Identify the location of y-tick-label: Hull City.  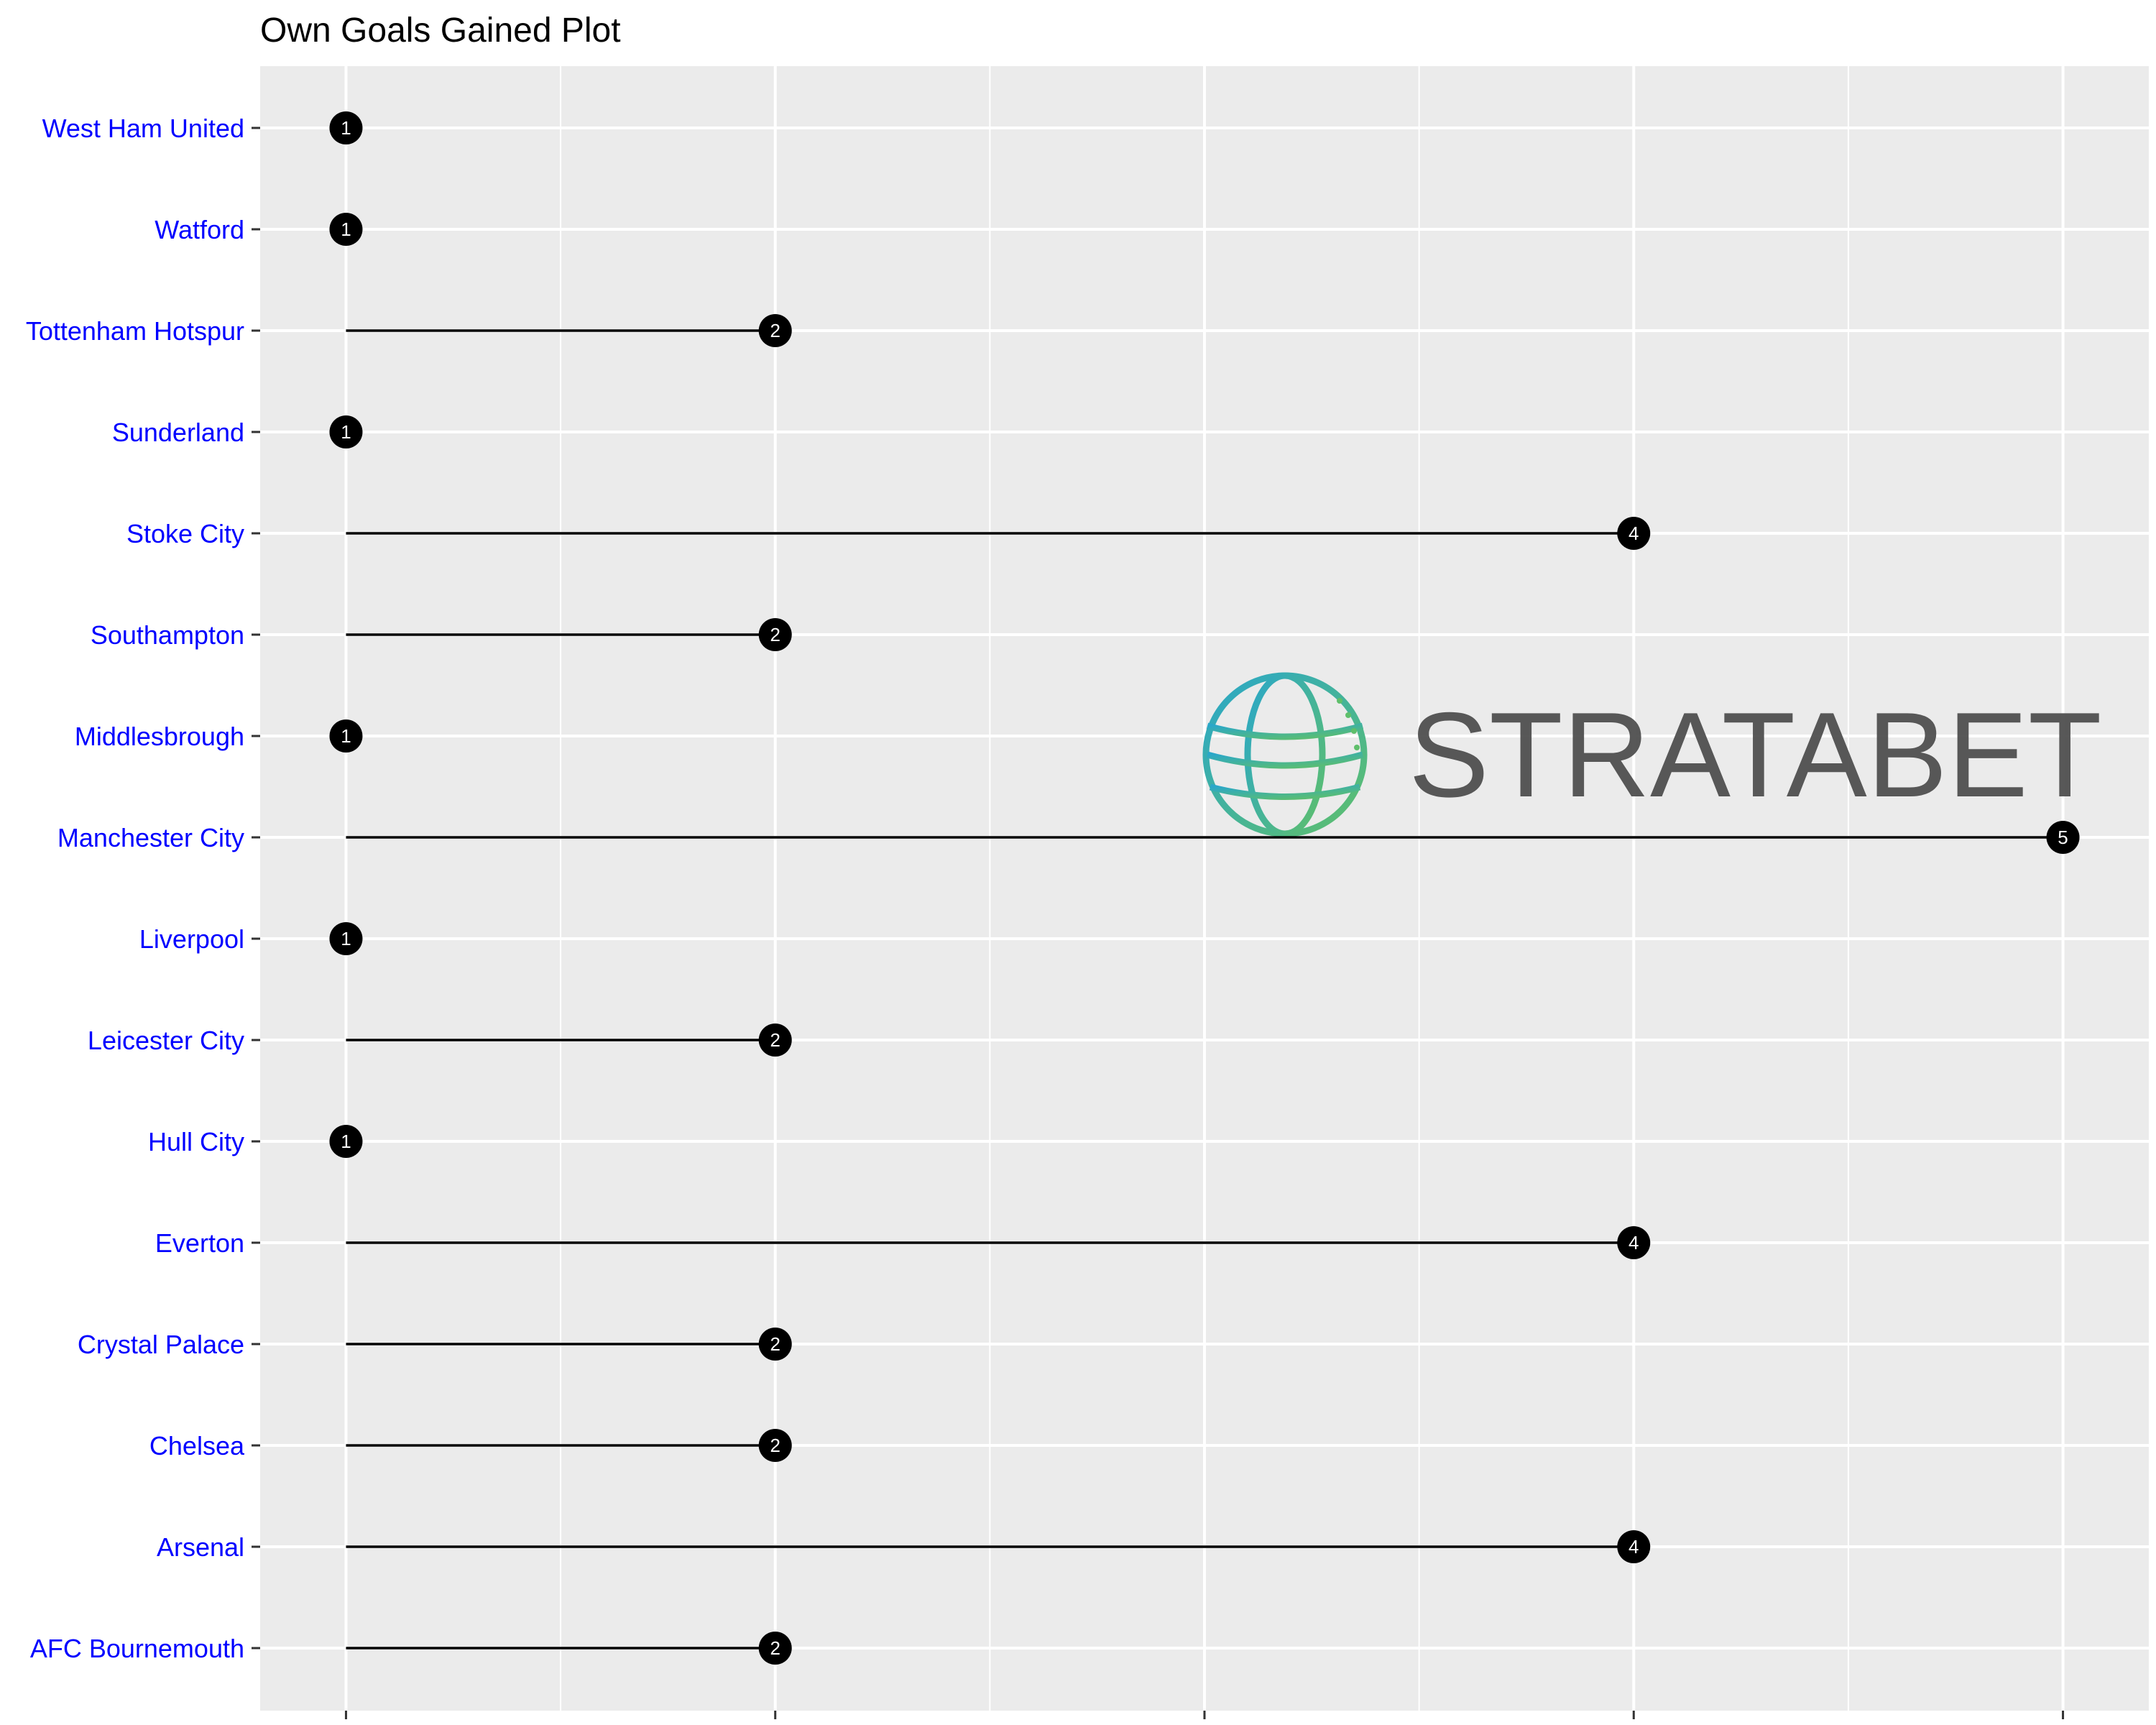
(196, 1141).